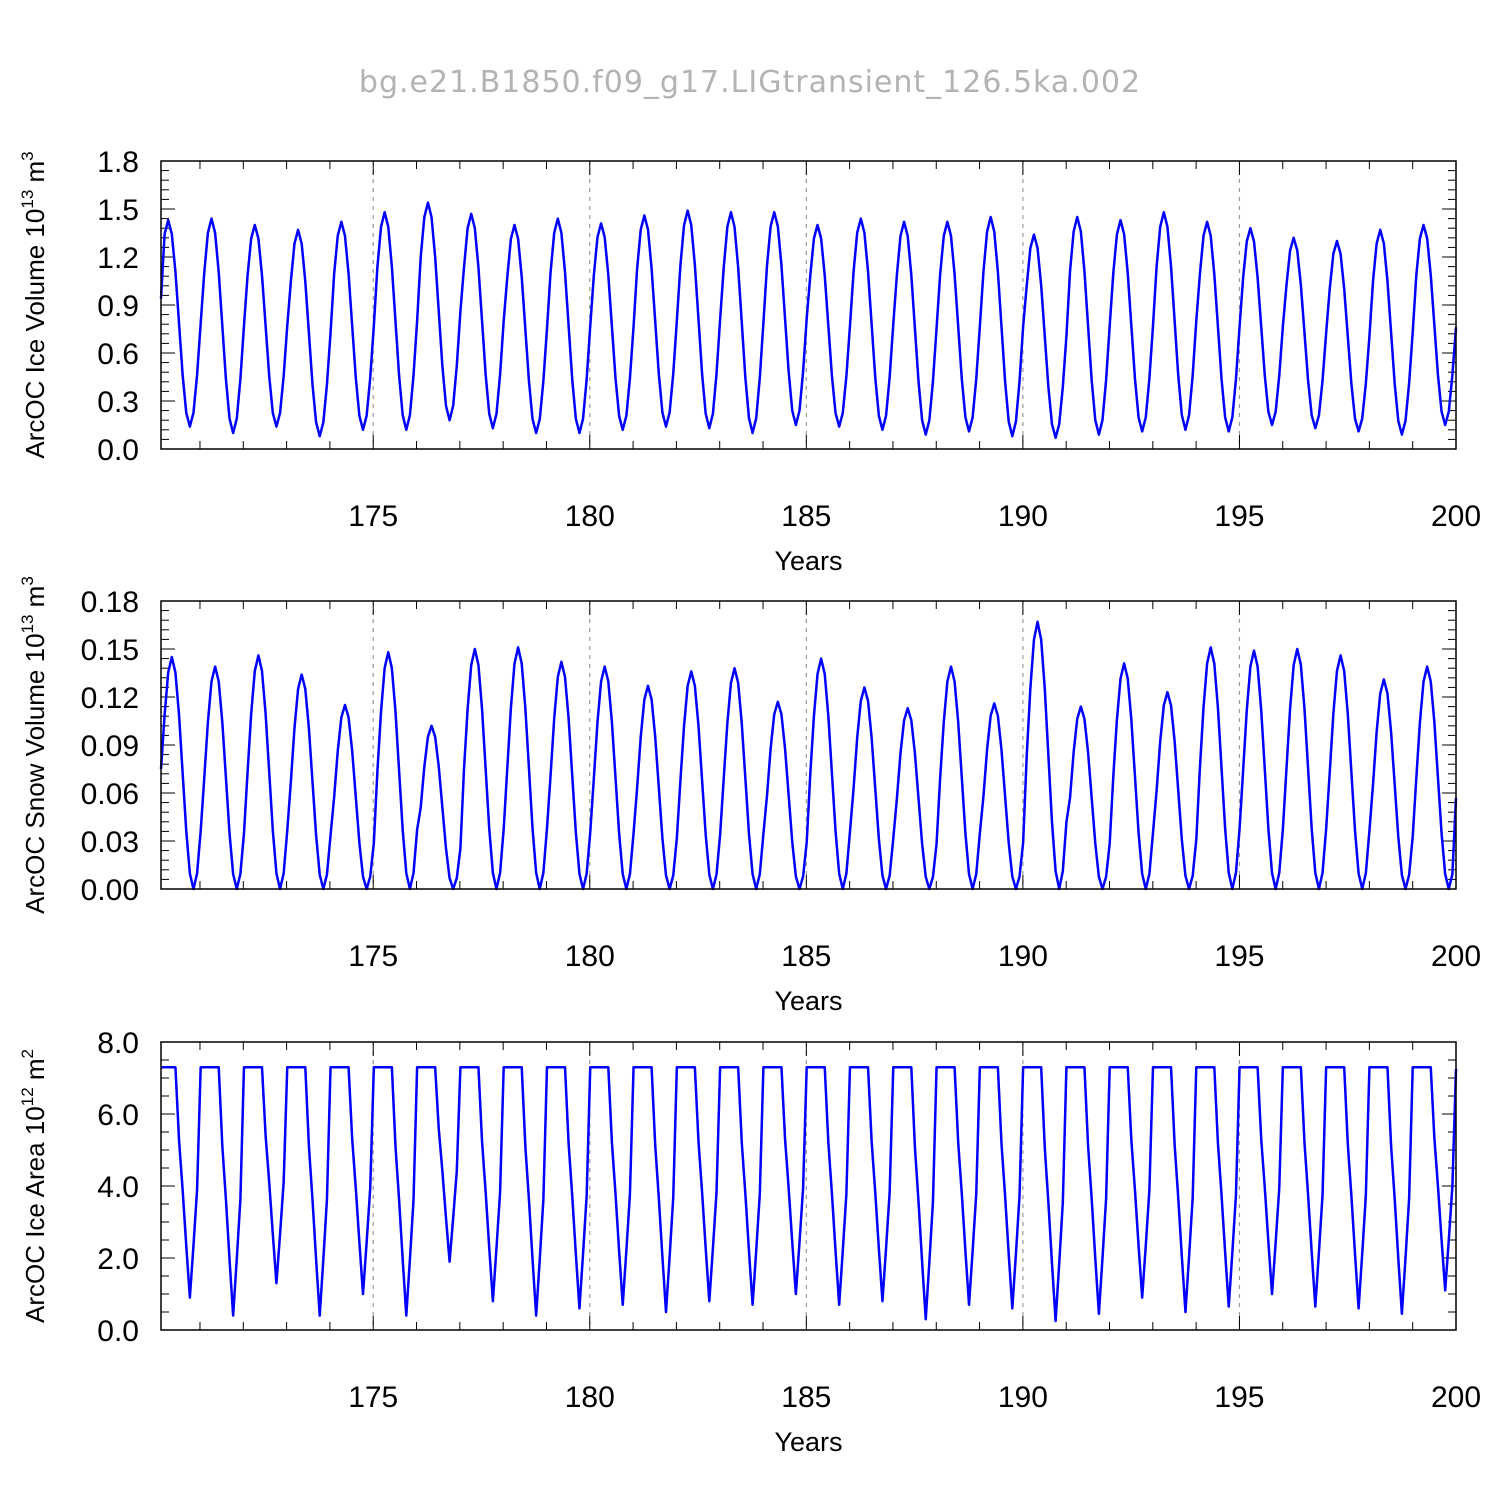 This screenshot has width=1500, height=1500. What do you see at coordinates (118, 1187) in the screenshot?
I see `y-tick-label: 4.0` at bounding box center [118, 1187].